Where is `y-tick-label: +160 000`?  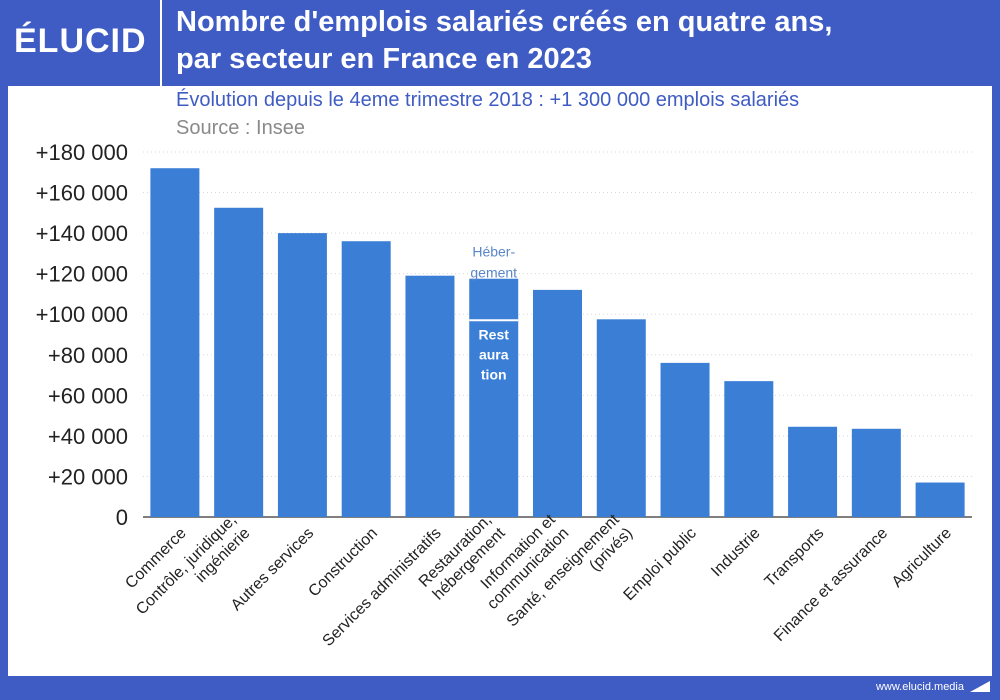
y-tick-label: +160 000 is located at coordinates (82, 193).